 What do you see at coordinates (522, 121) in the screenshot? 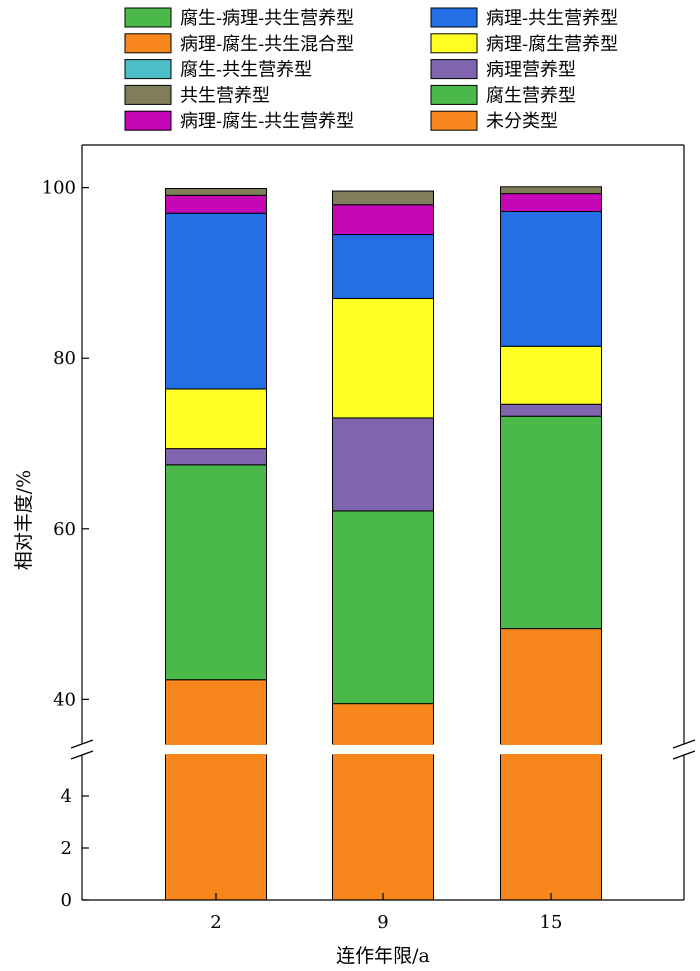
I see `legend-label: 未分类型` at bounding box center [522, 121].